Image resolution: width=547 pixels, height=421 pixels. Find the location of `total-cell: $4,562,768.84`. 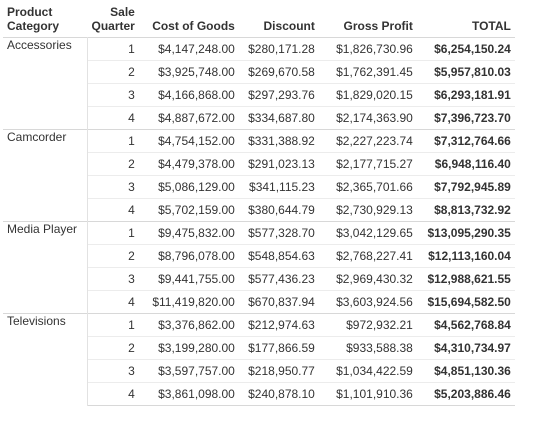

total-cell: $4,562,768.84 is located at coordinates (465, 325).